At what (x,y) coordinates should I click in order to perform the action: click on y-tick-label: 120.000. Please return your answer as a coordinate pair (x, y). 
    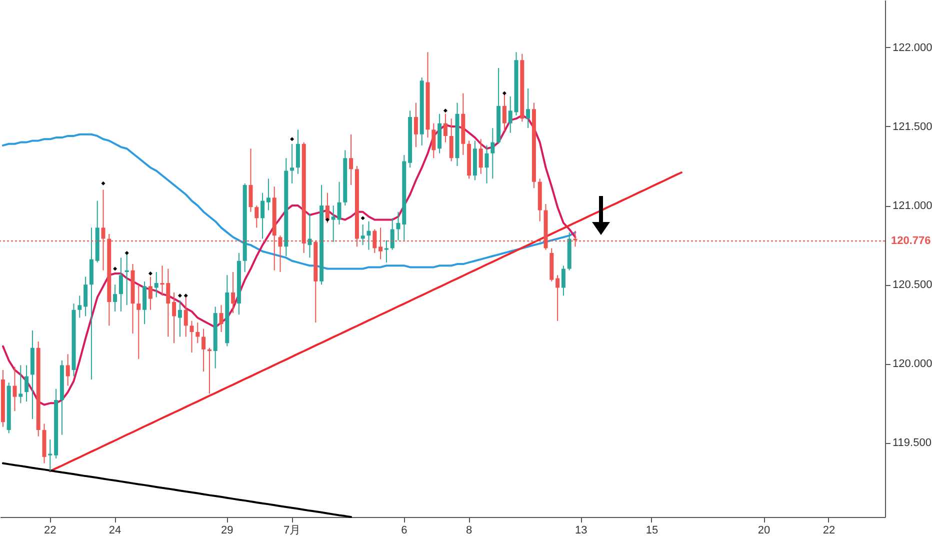
    Looking at the image, I should click on (912, 364).